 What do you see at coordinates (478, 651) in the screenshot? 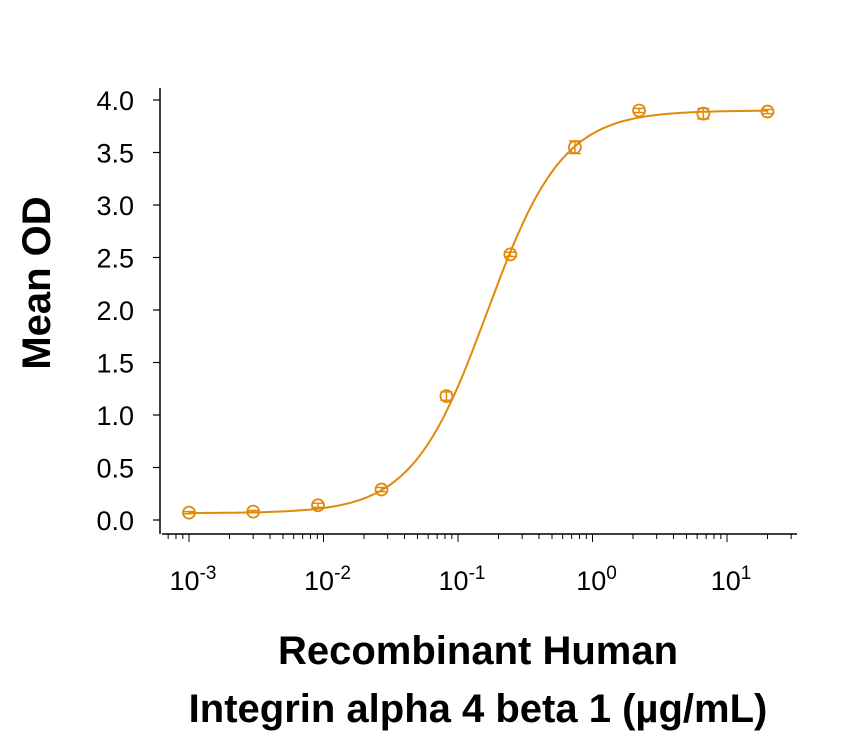
I see `x-axis-title-line-1: Recombinant Human` at bounding box center [478, 651].